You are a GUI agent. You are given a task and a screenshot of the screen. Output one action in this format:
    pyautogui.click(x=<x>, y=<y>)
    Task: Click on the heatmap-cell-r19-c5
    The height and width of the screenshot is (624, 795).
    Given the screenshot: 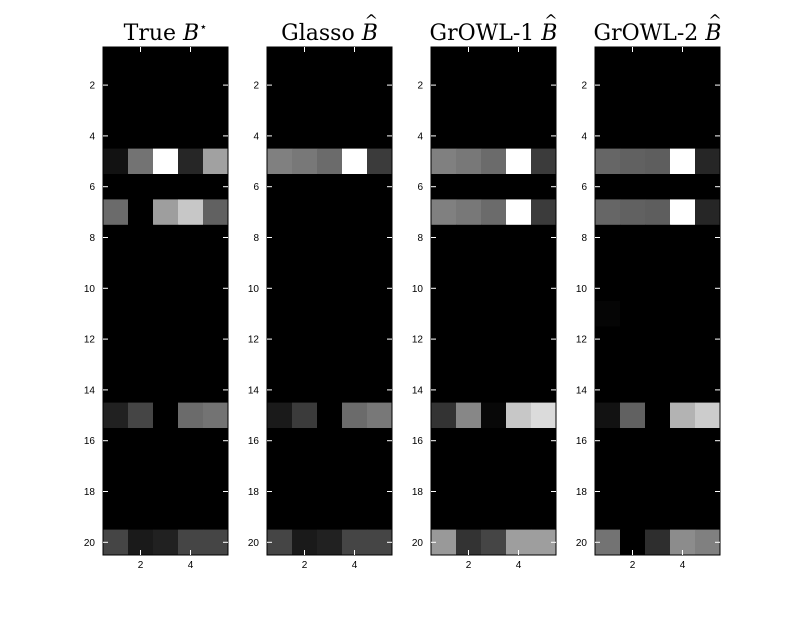 What is the action you would take?
    pyautogui.click(x=216, y=517)
    